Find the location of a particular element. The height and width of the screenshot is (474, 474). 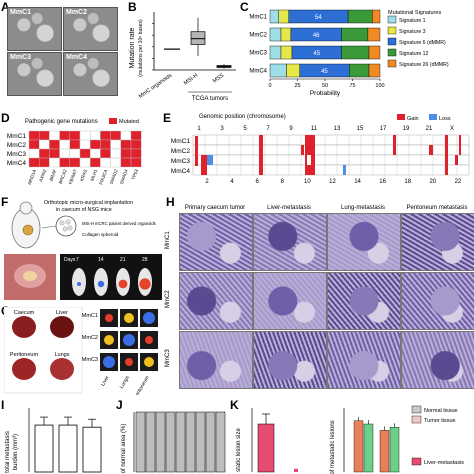

organ-label: Peritoneum is located at coordinates (24, 355).